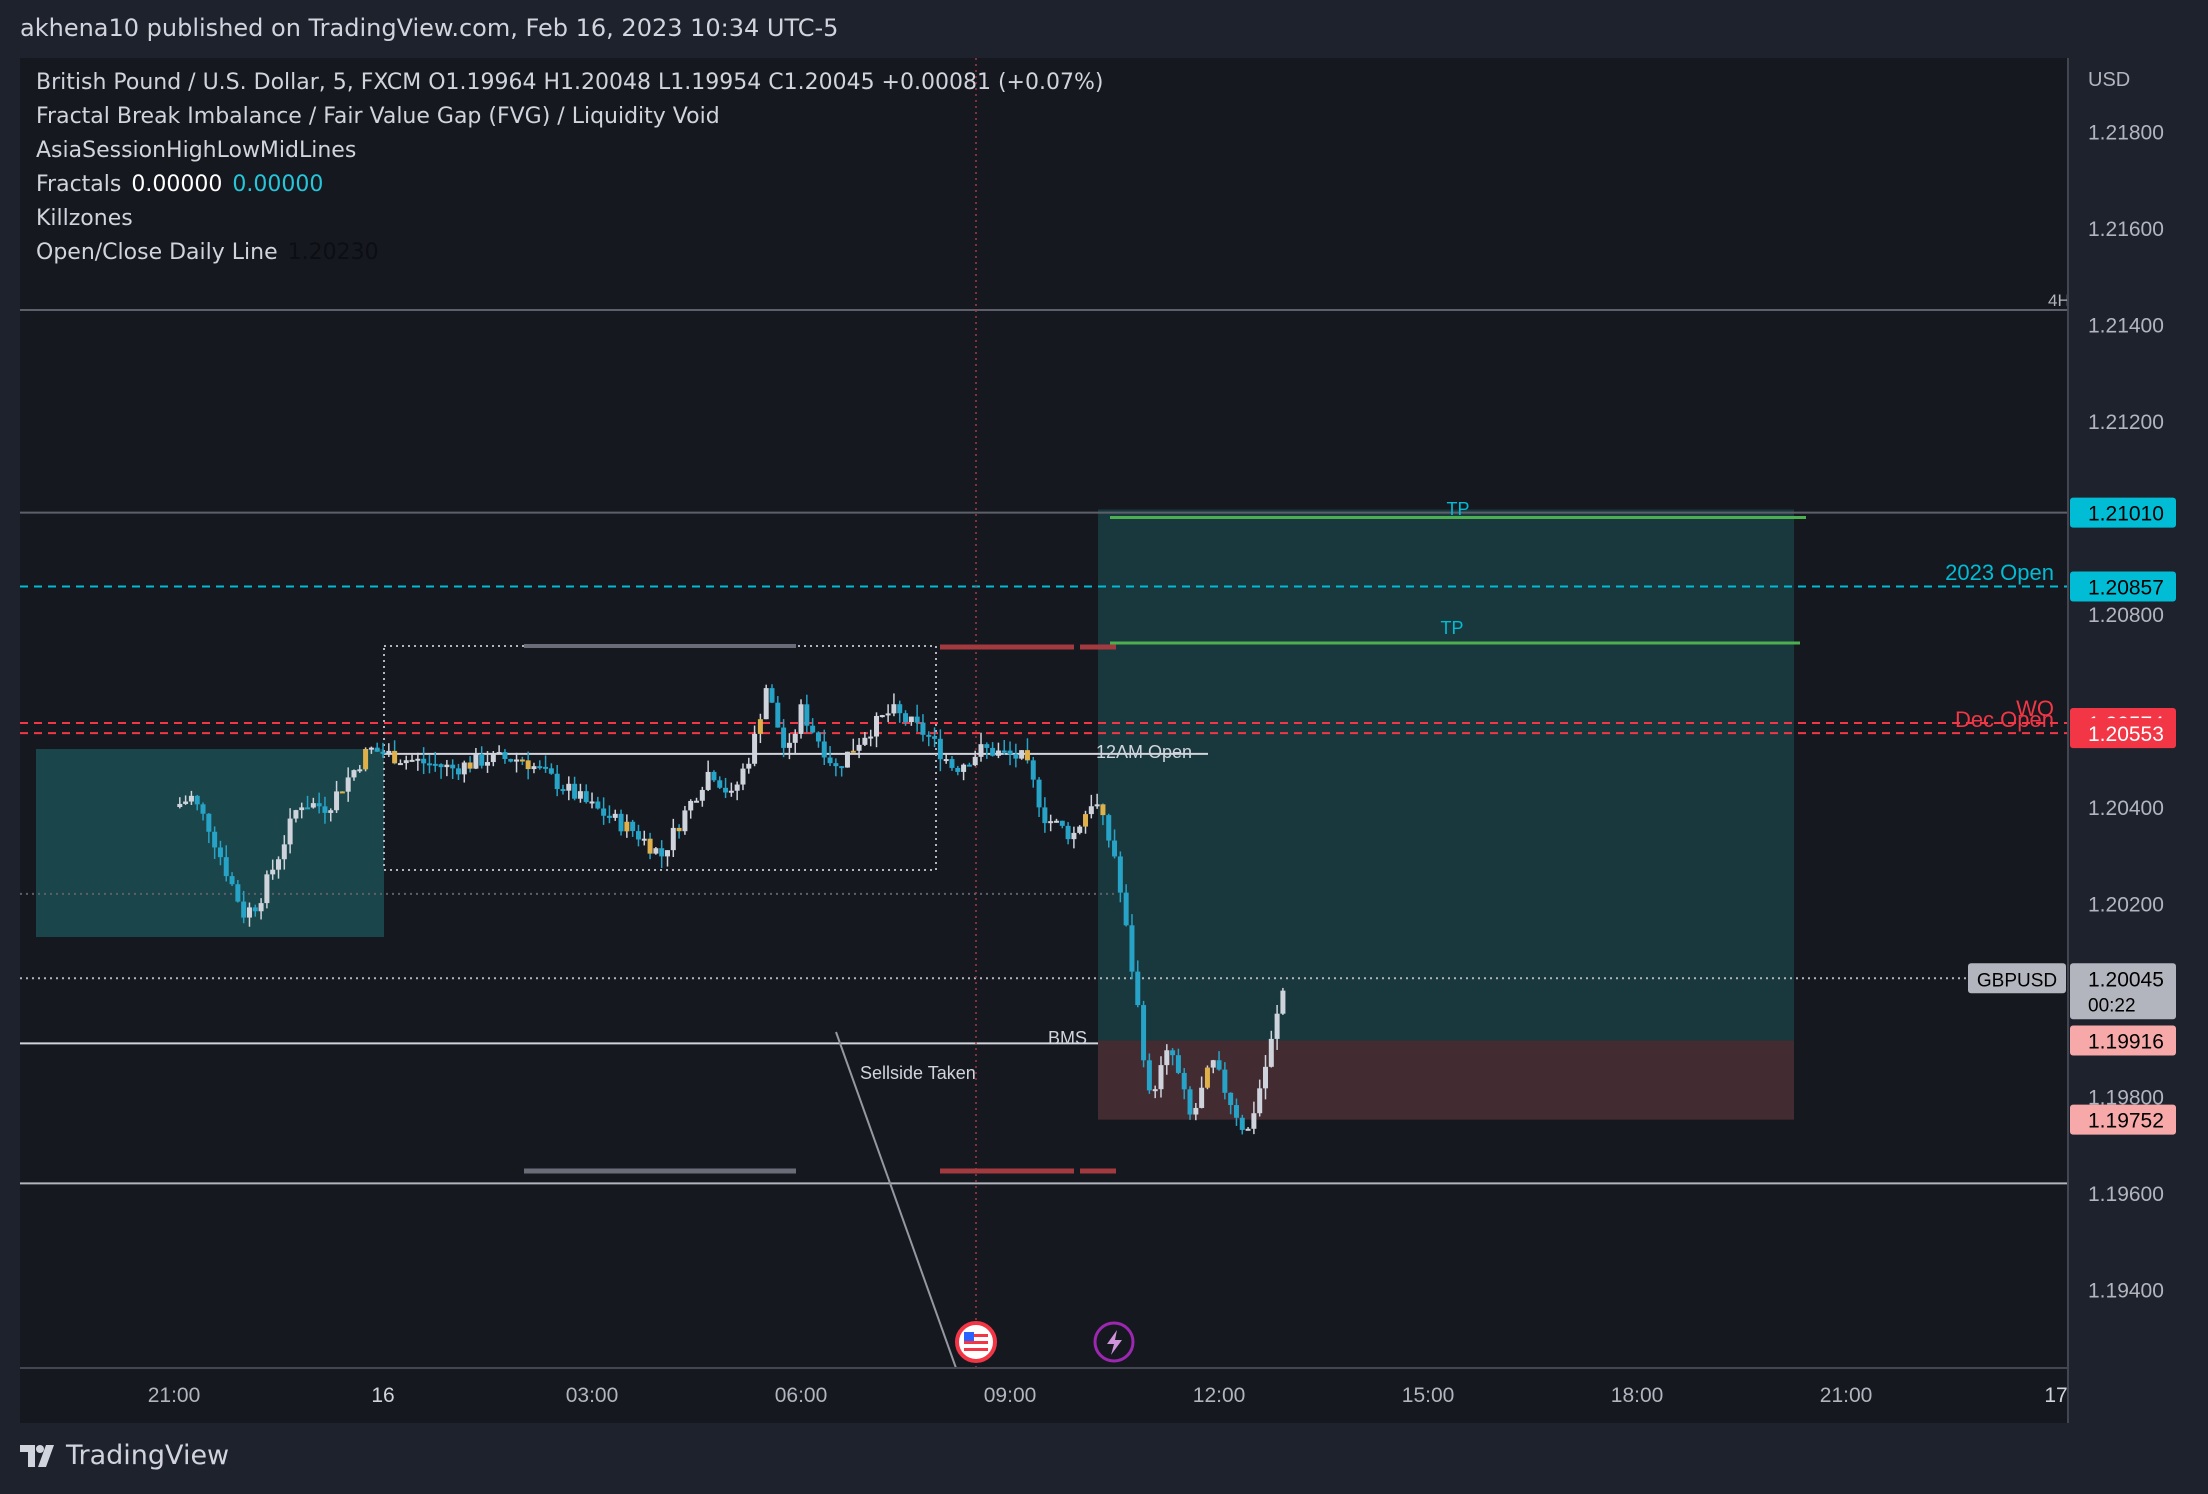 This screenshot has width=2208, height=1494. I want to click on time-tick-label: 09:00, so click(1010, 1395).